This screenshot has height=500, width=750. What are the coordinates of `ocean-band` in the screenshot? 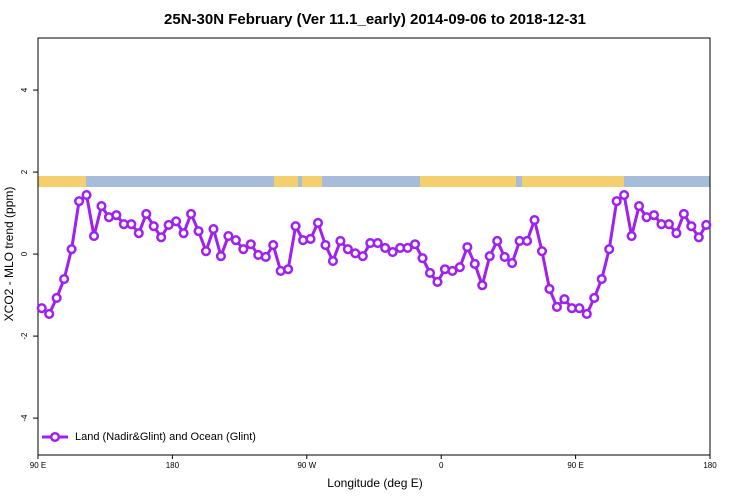 It's located at (374, 181).